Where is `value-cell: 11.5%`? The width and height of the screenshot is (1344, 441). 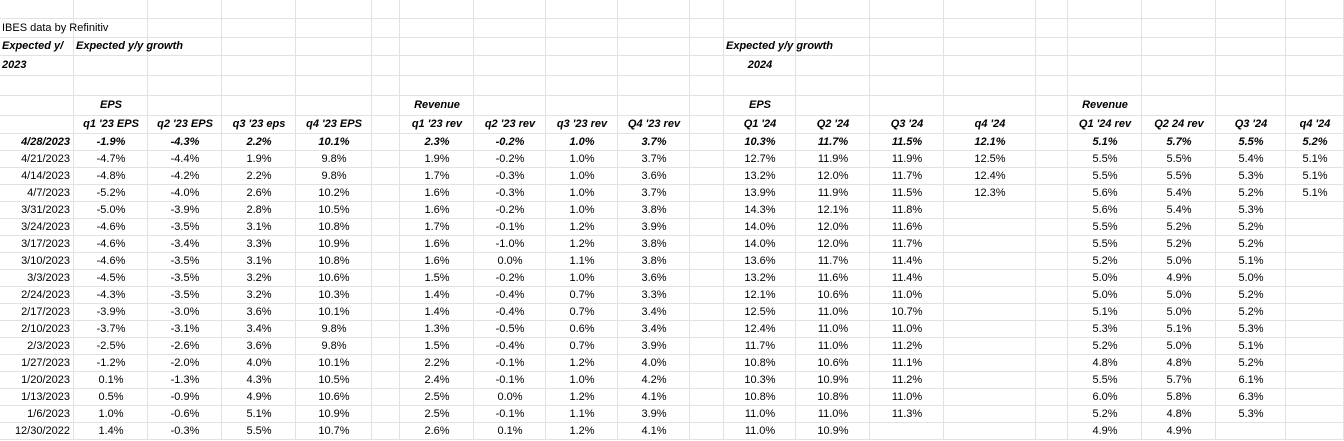 value-cell: 11.5% is located at coordinates (907, 141).